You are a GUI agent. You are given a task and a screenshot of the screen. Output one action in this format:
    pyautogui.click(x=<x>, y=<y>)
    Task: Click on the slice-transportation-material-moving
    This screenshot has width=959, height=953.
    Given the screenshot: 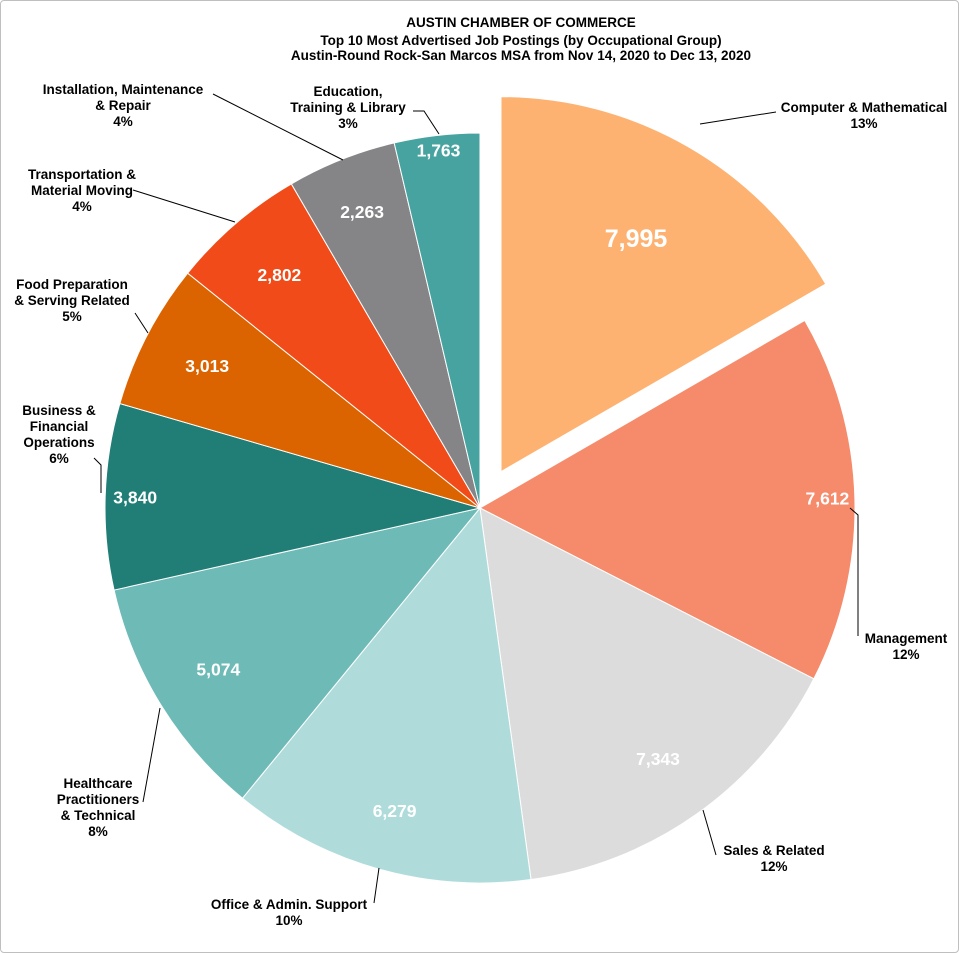 What is the action you would take?
    pyautogui.click(x=333, y=346)
    